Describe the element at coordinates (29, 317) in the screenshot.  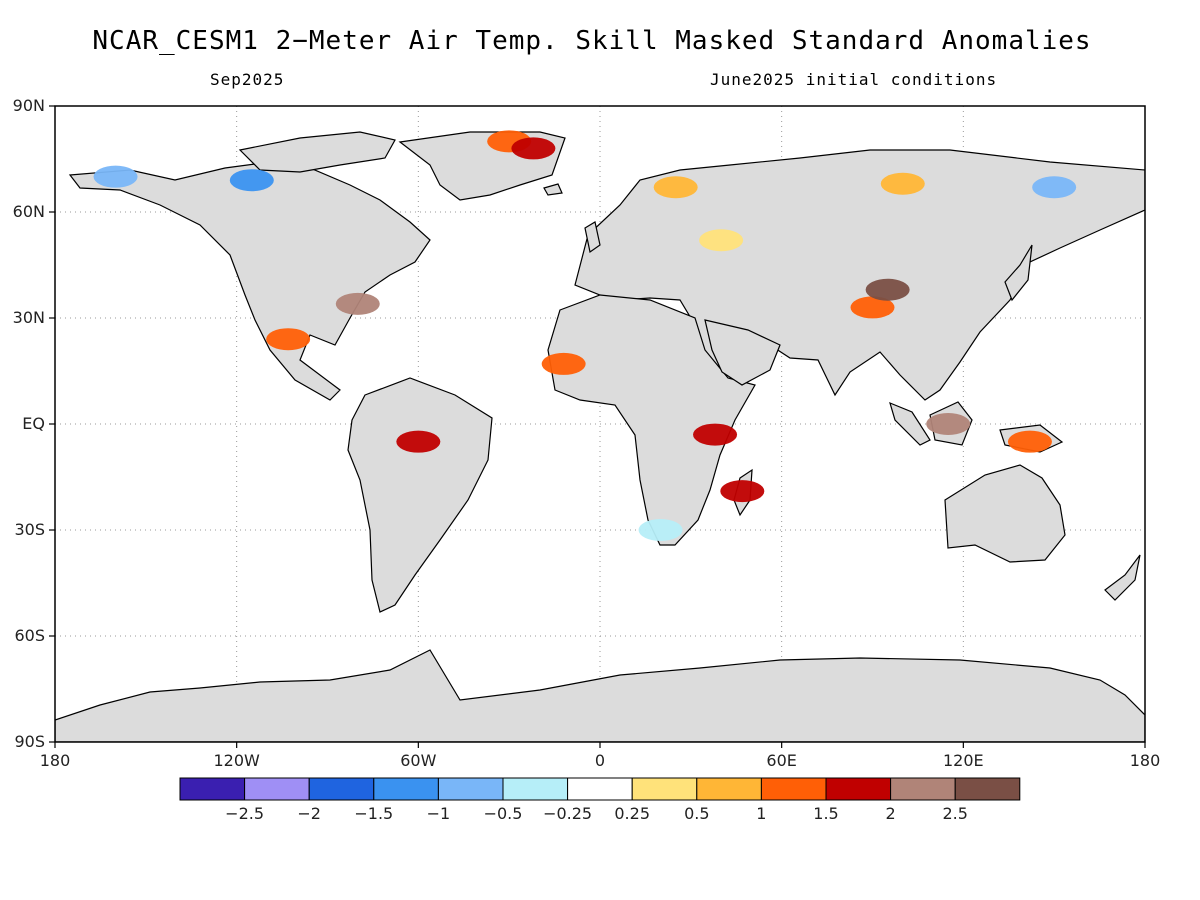
I see `lat-tick-label: 30N` at that location.